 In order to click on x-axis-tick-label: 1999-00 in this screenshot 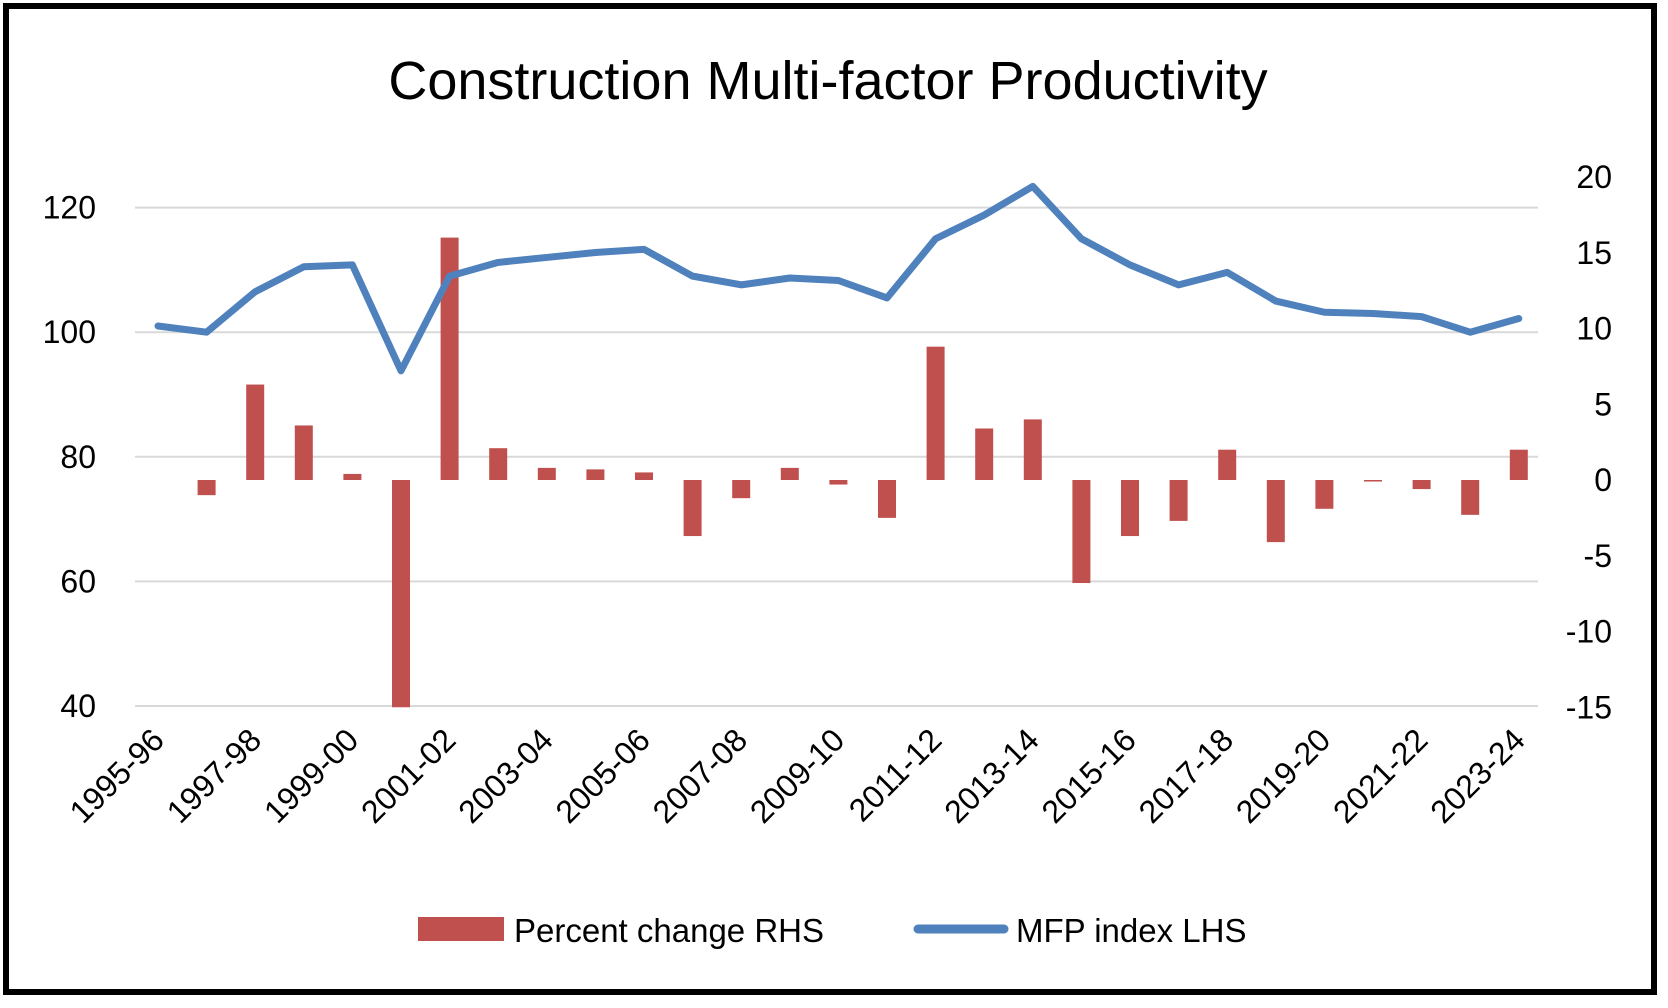, I will do `click(311, 775)`.